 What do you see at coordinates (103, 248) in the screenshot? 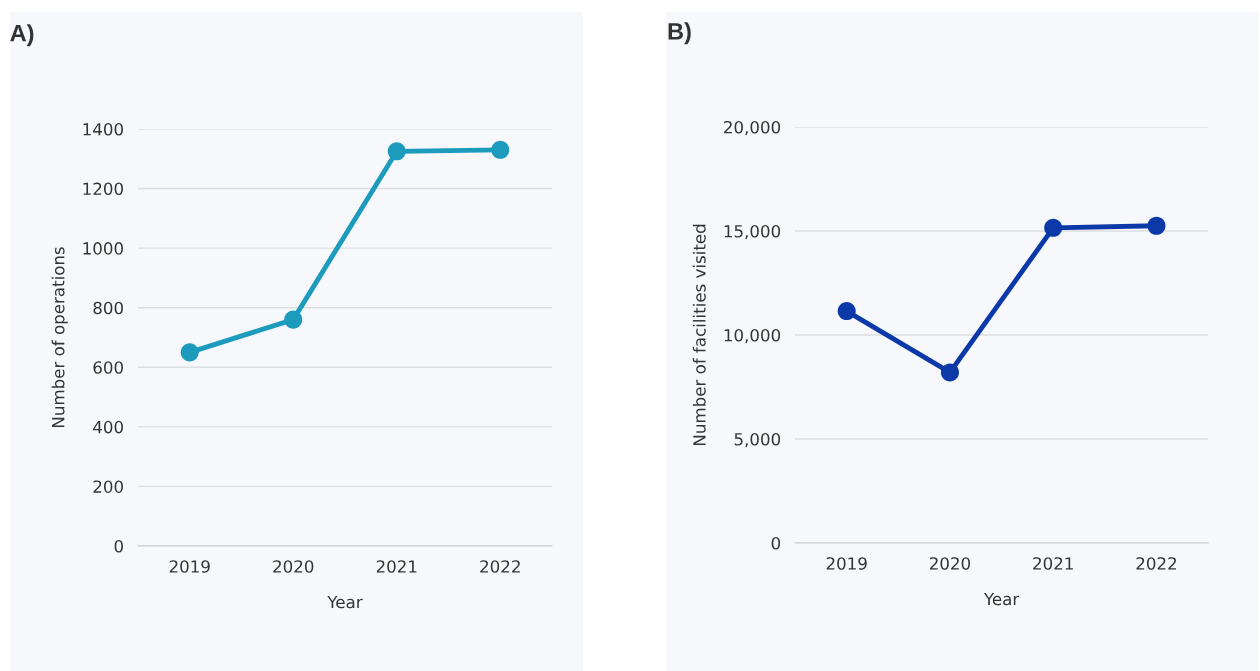
I see `y-tick-label: 1000` at bounding box center [103, 248].